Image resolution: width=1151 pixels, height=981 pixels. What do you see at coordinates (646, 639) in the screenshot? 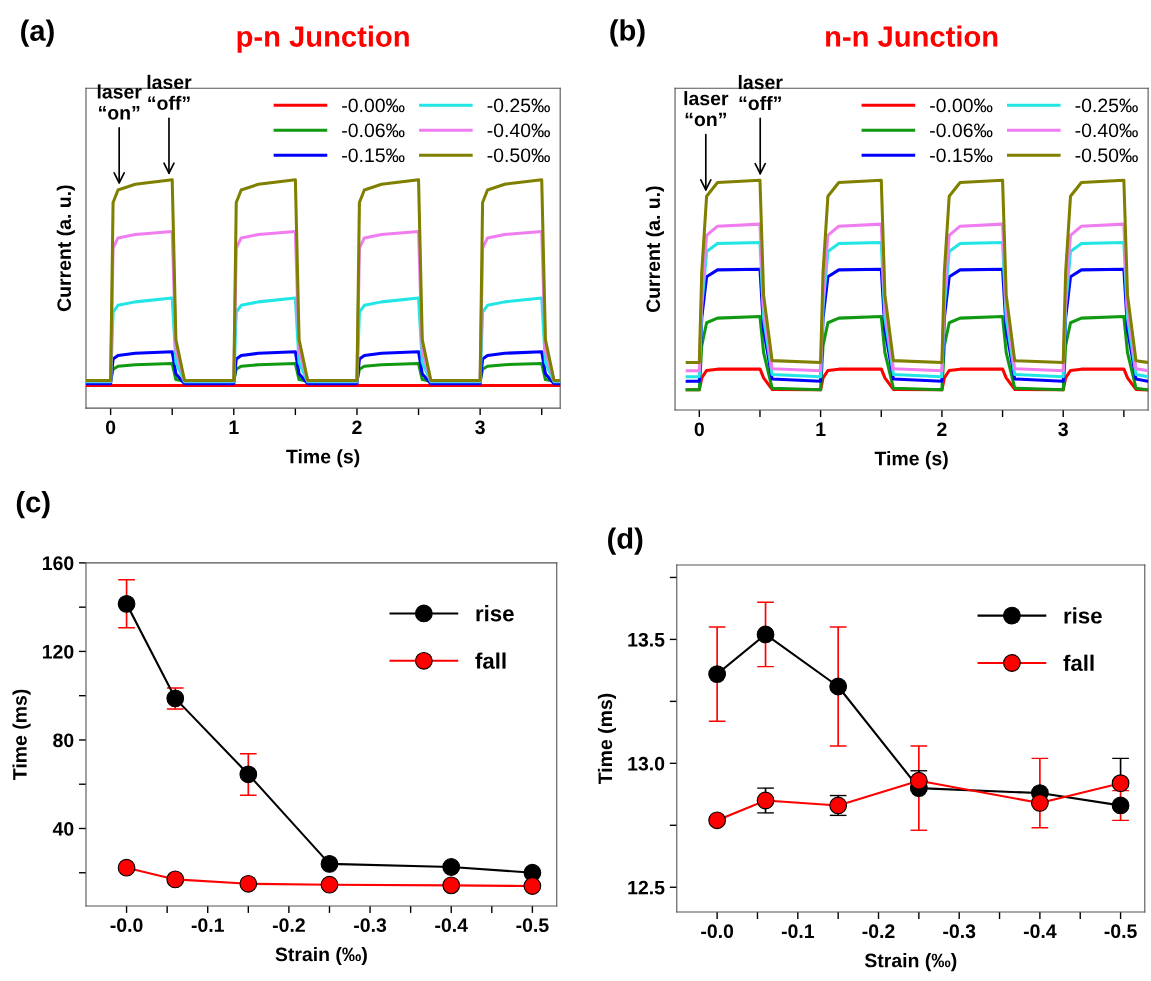
I see `y-tick-label: 13.5` at bounding box center [646, 639].